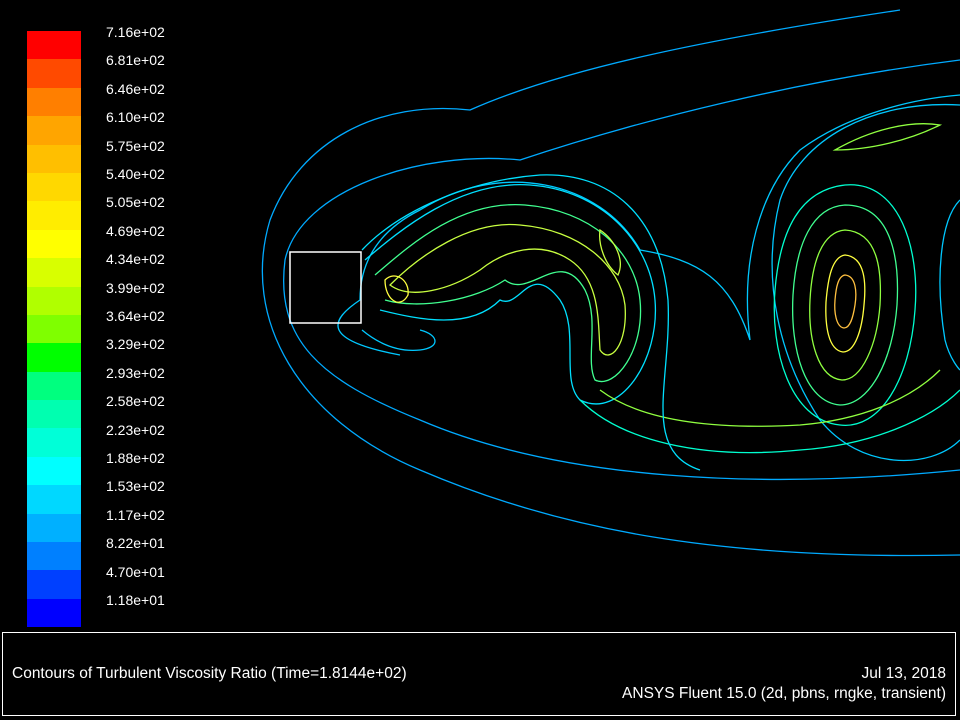 This screenshot has width=960, height=720. I want to click on colorbar-tick-label: 1.18e+01, so click(135, 600).